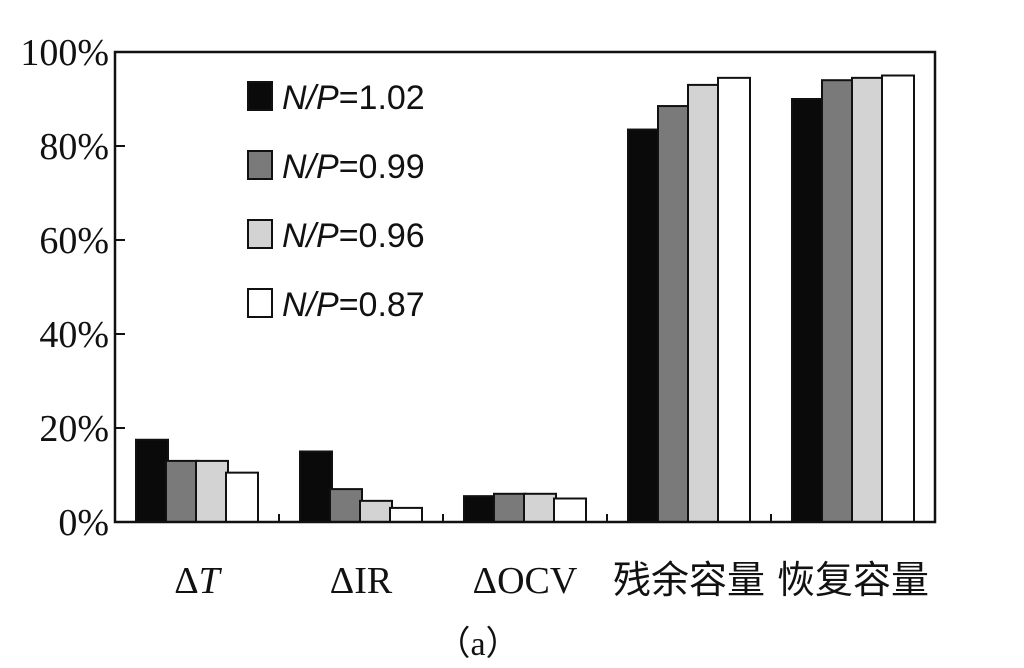  I want to click on y-tick-label: 40%, so click(74, 335).